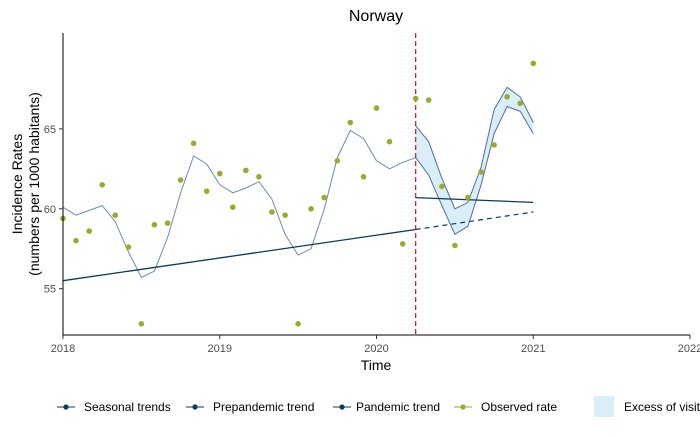 The width and height of the screenshot is (700, 437). Describe the element at coordinates (533, 349) in the screenshot. I see `x-tick-label: 2021` at that location.